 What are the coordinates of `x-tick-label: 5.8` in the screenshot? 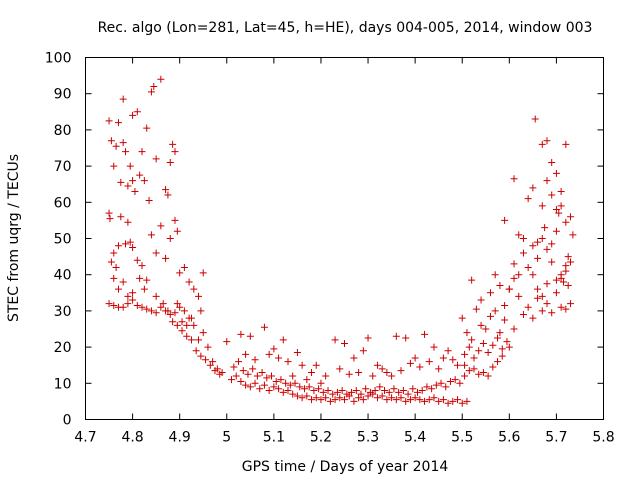 It's located at (603, 438).